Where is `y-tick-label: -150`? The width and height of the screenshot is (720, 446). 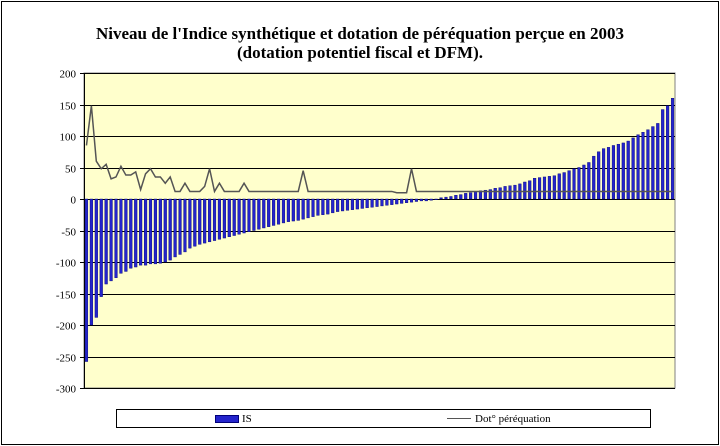 y-tick-label: -150 is located at coordinates (66, 296).